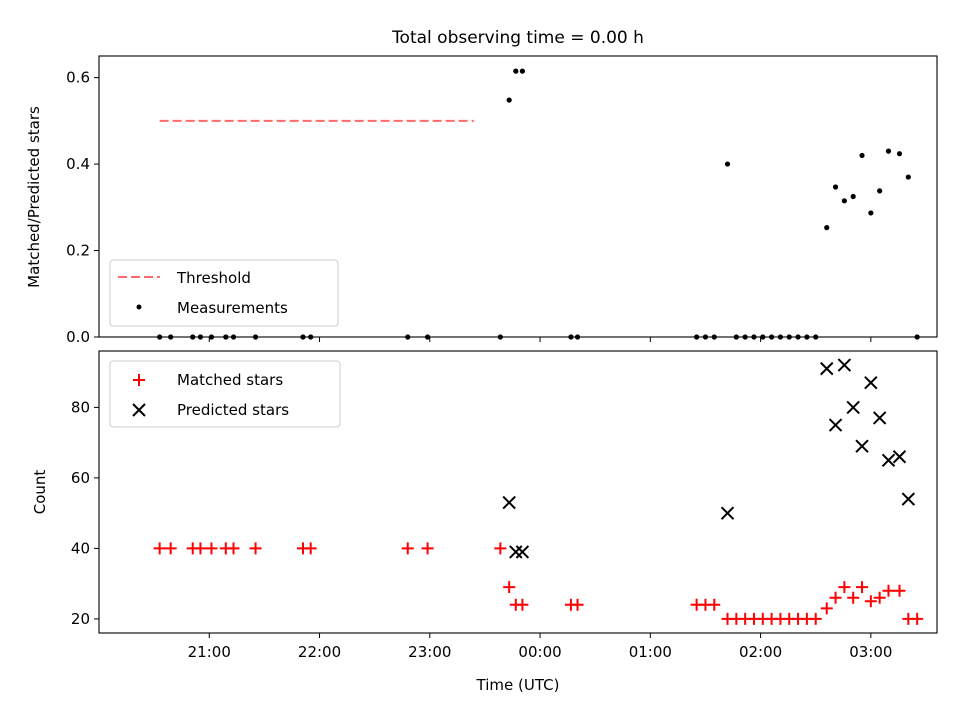 The height and width of the screenshot is (720, 960). I want to click on bottom-x-ticks: 21:00 22:00 23:00 00:00 01:00 02:00 03:00, so click(540, 647).